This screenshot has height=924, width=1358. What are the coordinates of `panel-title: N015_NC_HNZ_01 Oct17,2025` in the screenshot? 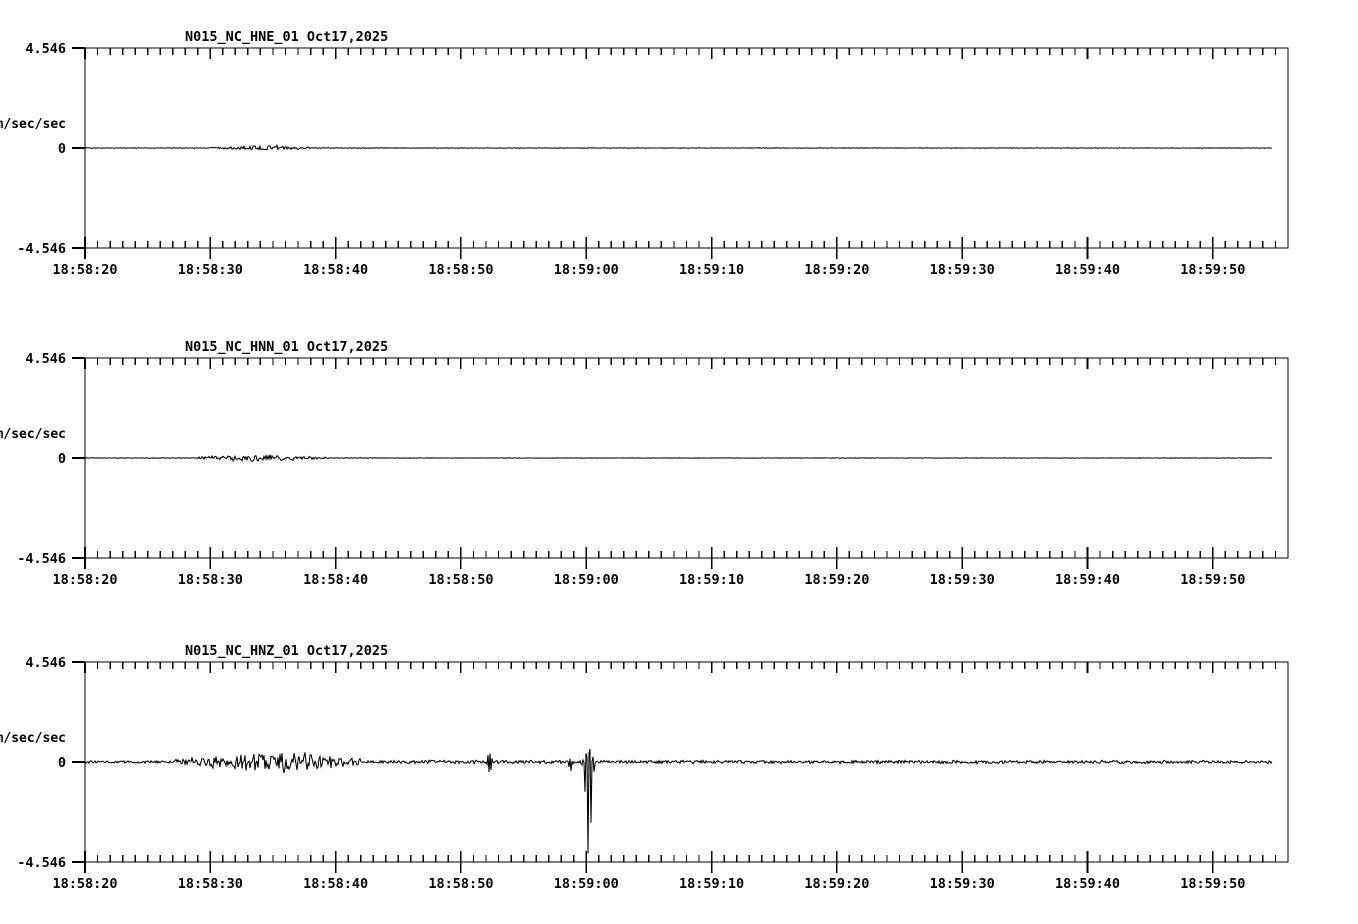 It's located at (286, 651).